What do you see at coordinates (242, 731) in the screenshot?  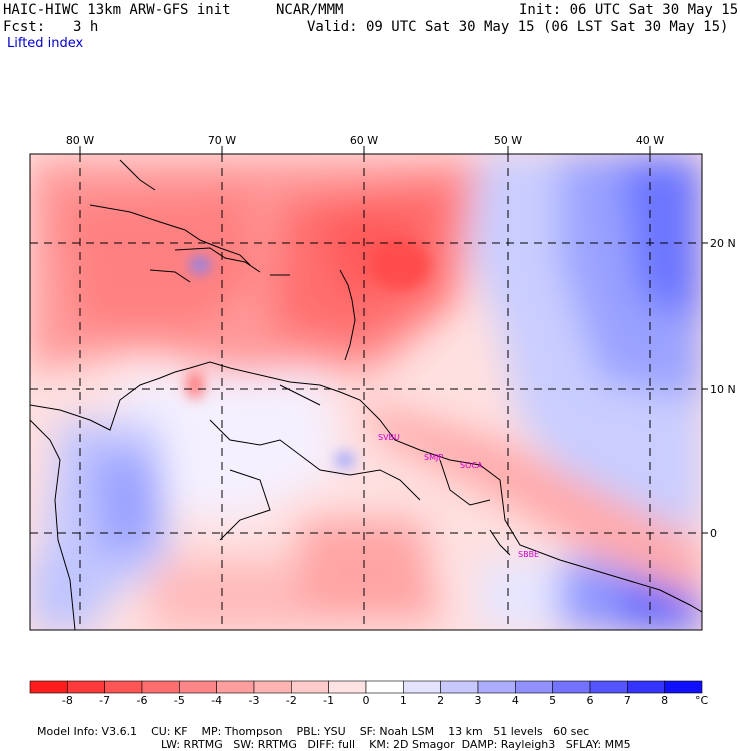 I see `footer-mp: MP: Thompson` at bounding box center [242, 731].